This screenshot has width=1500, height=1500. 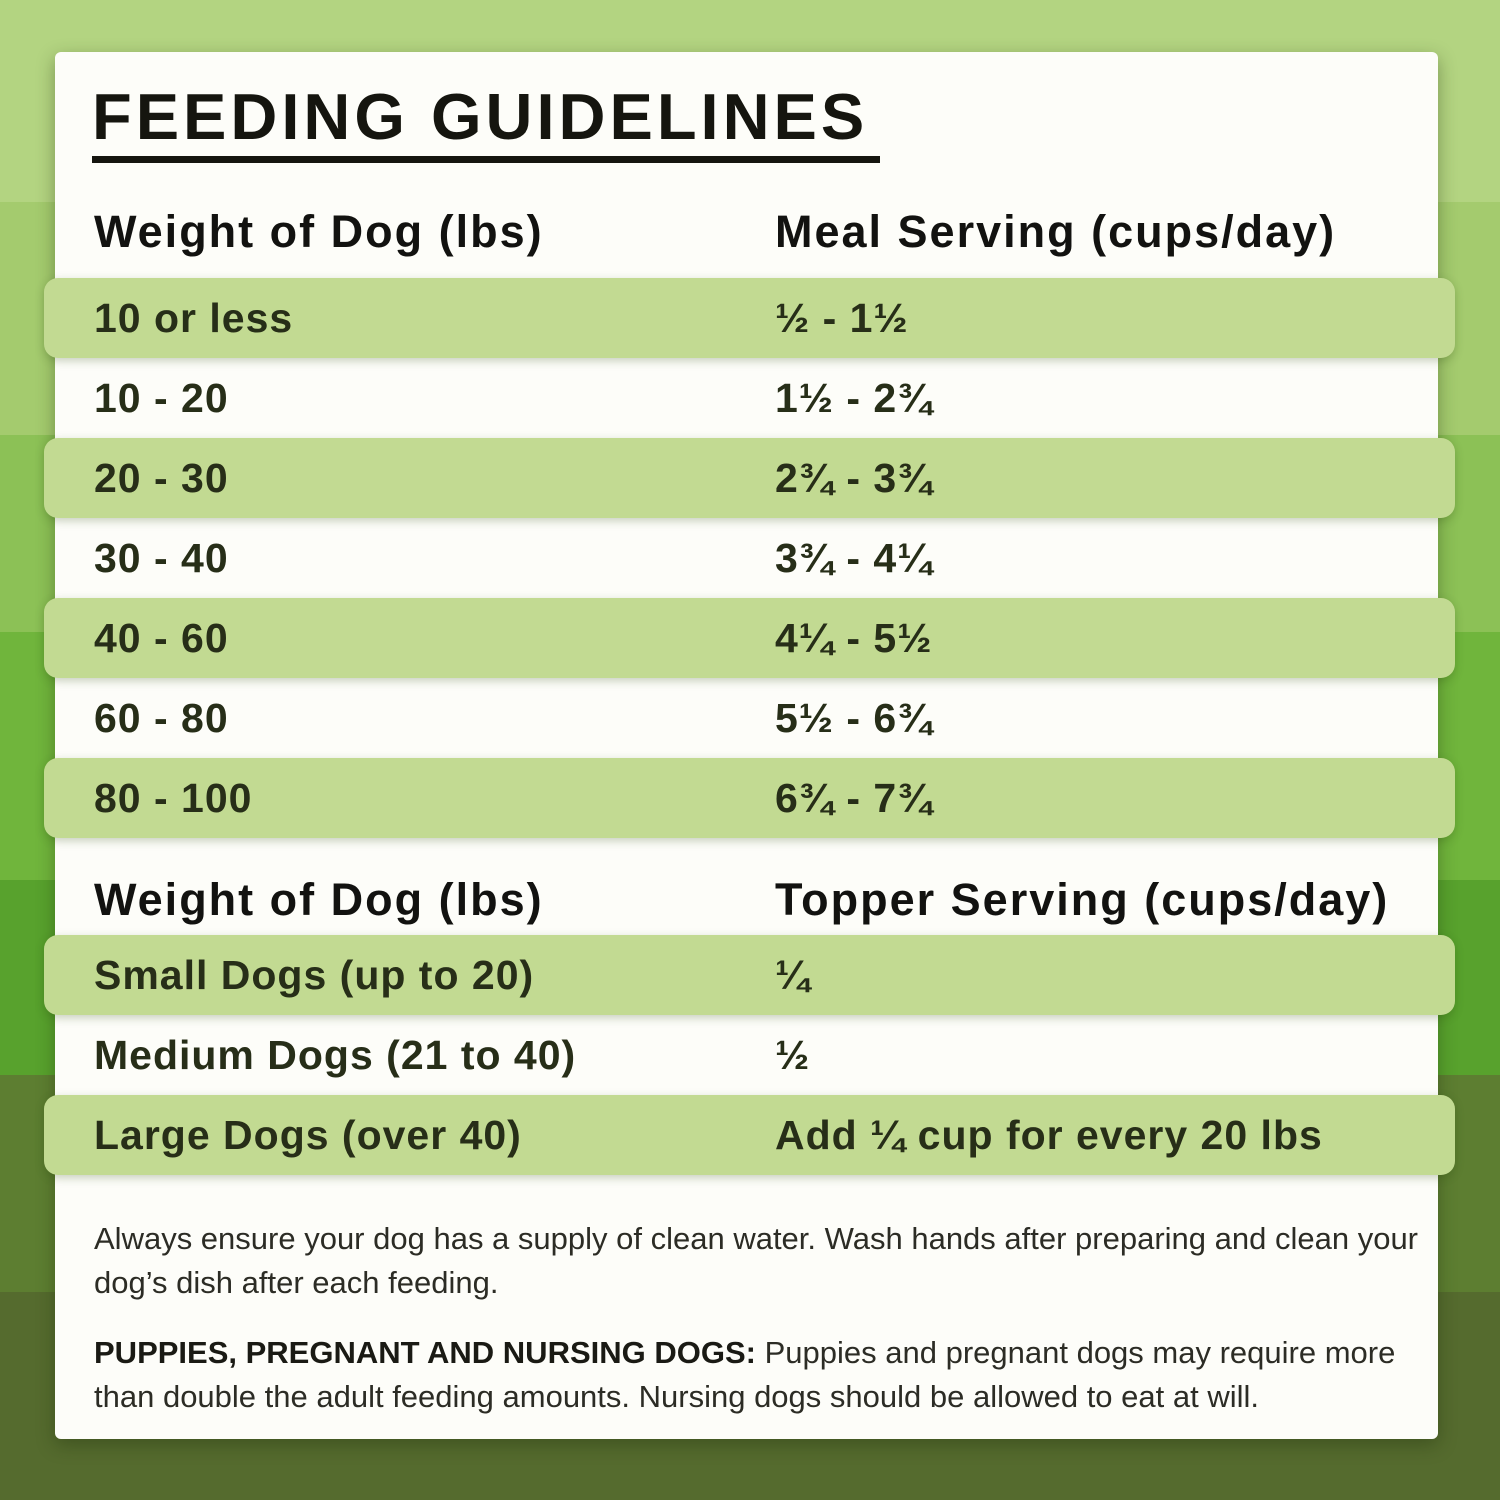 I want to click on meal-table-row: 40 - 60 4¼ - 5½, so click(x=749, y=638).